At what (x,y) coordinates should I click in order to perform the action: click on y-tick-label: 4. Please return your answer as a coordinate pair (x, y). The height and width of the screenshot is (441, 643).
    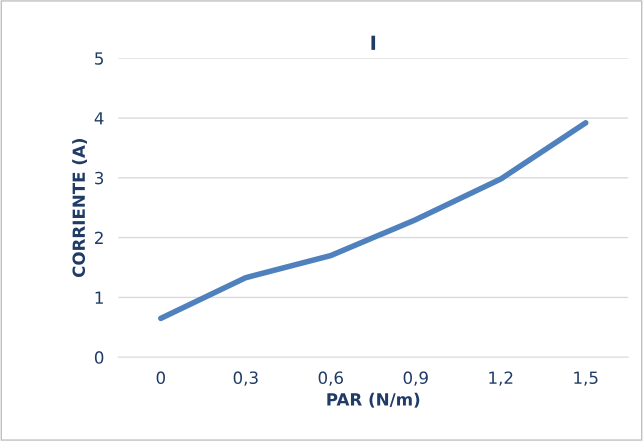
    Looking at the image, I should click on (99, 118).